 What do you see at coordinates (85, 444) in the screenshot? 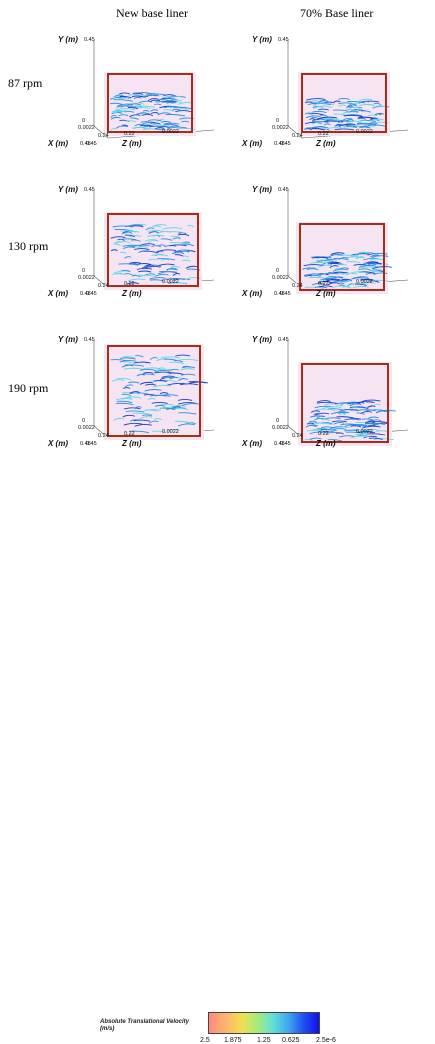
I see `x-mid-tick: 0.48` at bounding box center [85, 444].